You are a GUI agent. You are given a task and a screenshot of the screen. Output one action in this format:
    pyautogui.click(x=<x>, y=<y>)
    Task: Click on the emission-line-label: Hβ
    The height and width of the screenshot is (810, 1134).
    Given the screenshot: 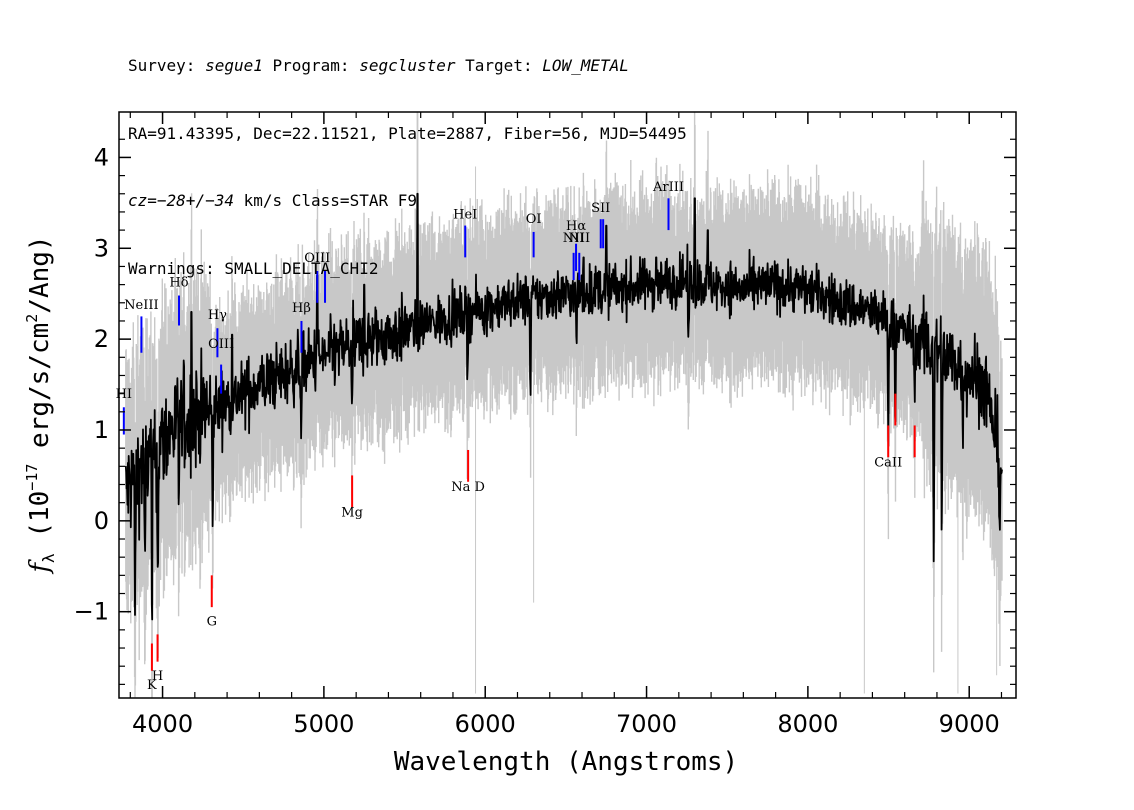 What is the action you would take?
    pyautogui.click(x=301, y=308)
    